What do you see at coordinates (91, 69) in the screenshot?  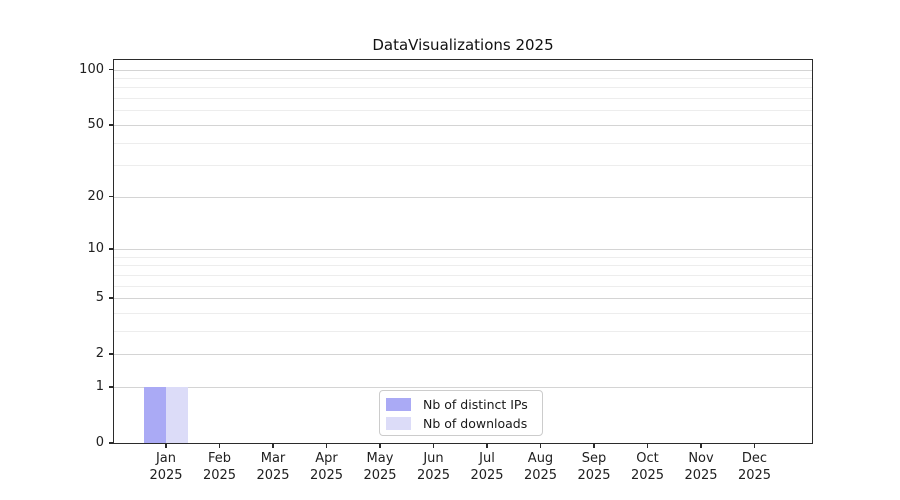 I see `y-tick-label-100: 100` at bounding box center [91, 69].